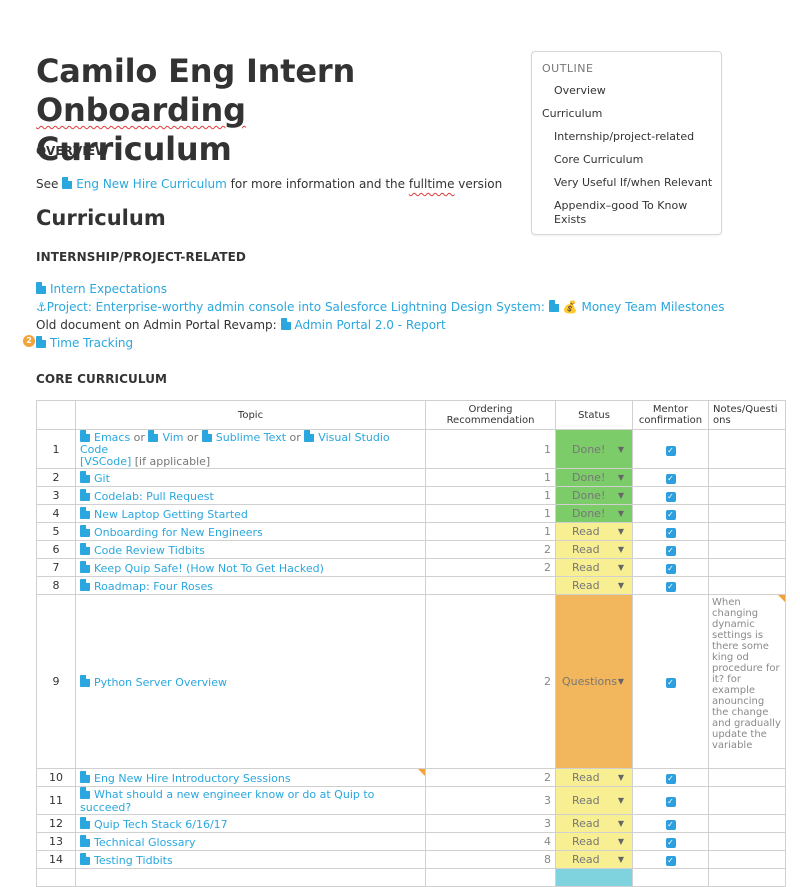 The width and height of the screenshot is (800, 887). Describe the element at coordinates (594, 877) in the screenshot. I see `status-dropdown` at that location.